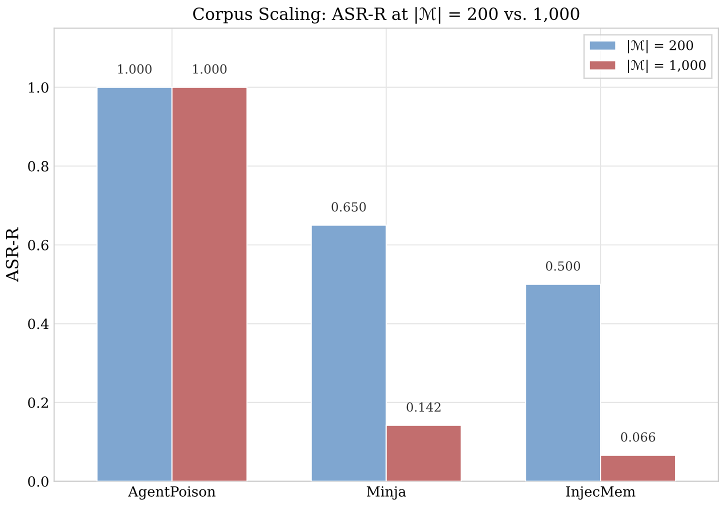 Image resolution: width=722 pixels, height=512 pixels. Describe the element at coordinates (38, 402) in the screenshot. I see `y-tick-label: 0.2` at that location.